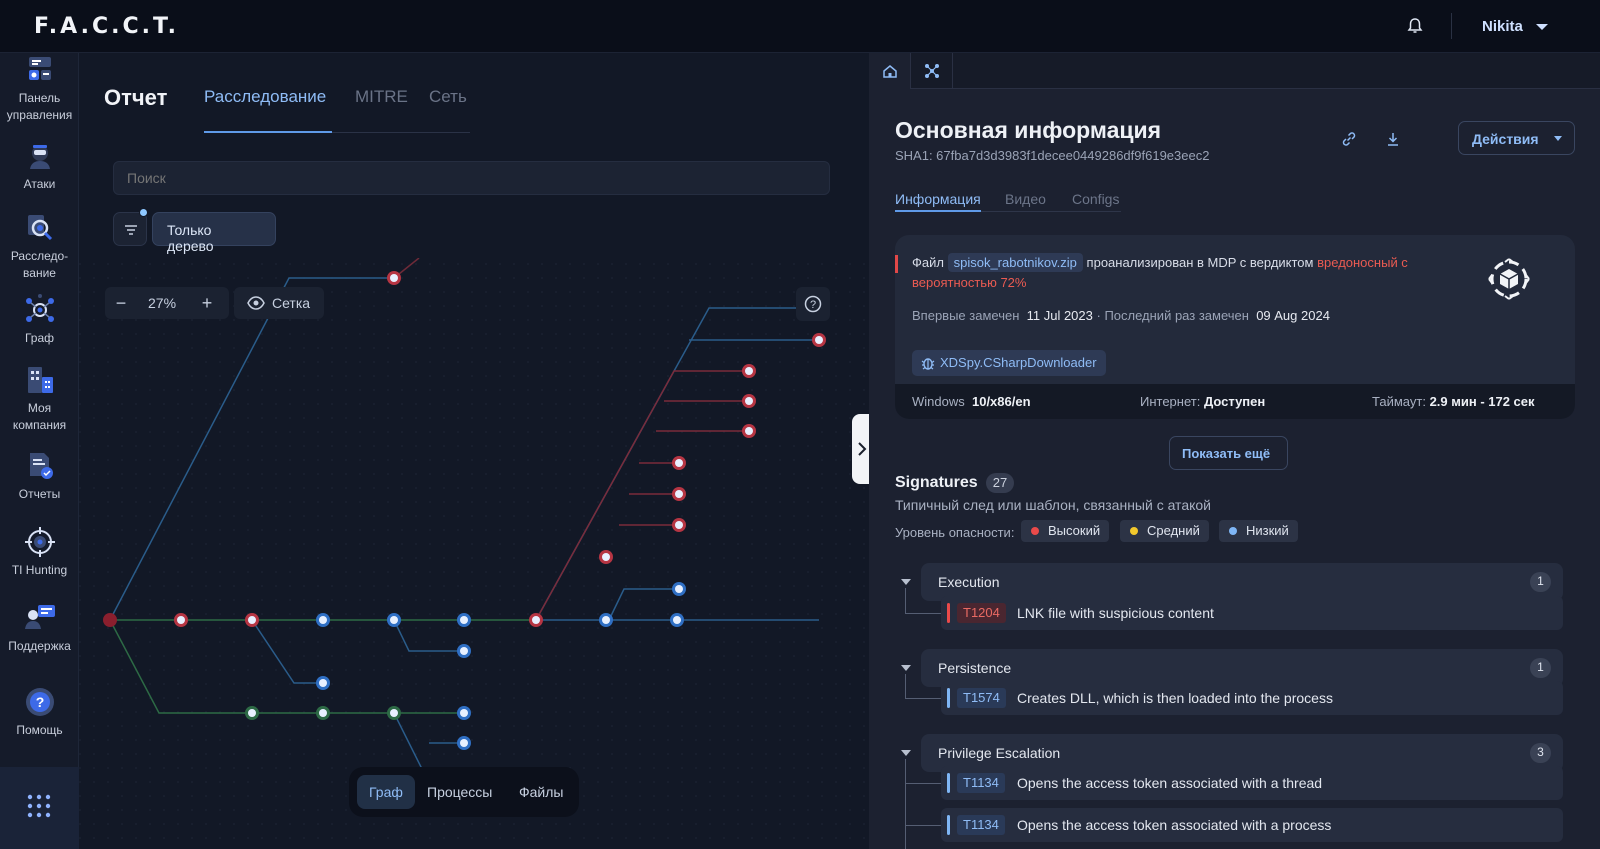 Image resolution: width=1600 pixels, height=849 pixels. I want to click on zoom-in-button: +, so click(207, 303).